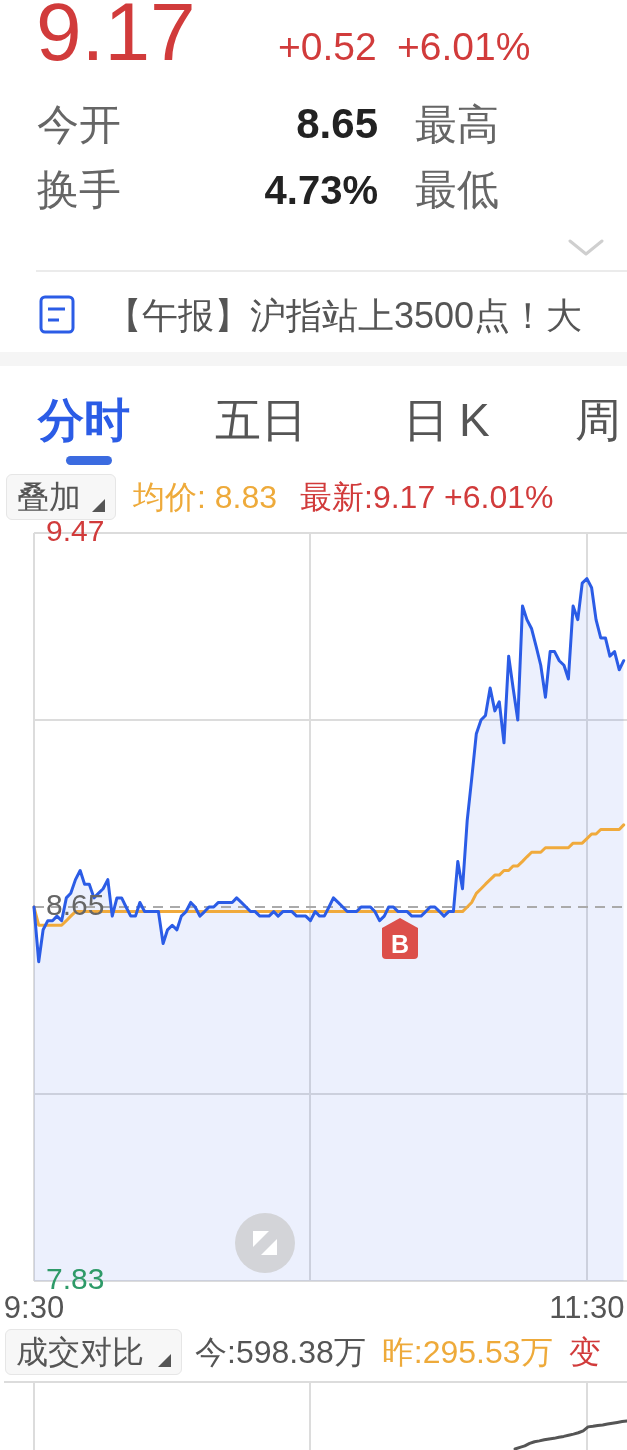 The width and height of the screenshot is (627, 1450). What do you see at coordinates (457, 189) in the screenshot?
I see `text: 最低` at bounding box center [457, 189].